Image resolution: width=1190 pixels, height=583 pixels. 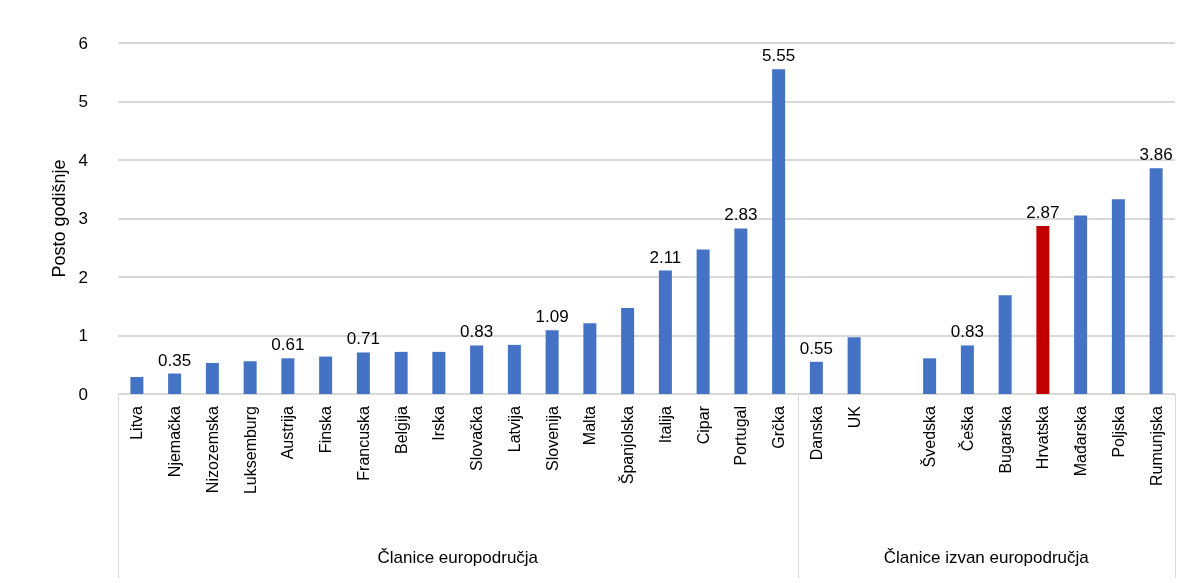 I want to click on x-tick-label: Španjolska, so click(x=627, y=445).